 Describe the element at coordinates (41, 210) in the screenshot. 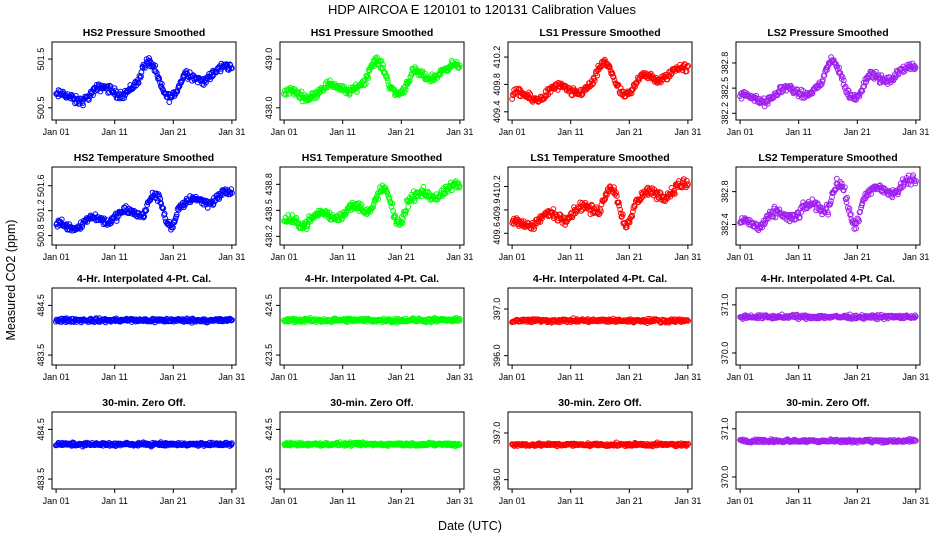

I see `y-tick-label: 501.2` at that location.